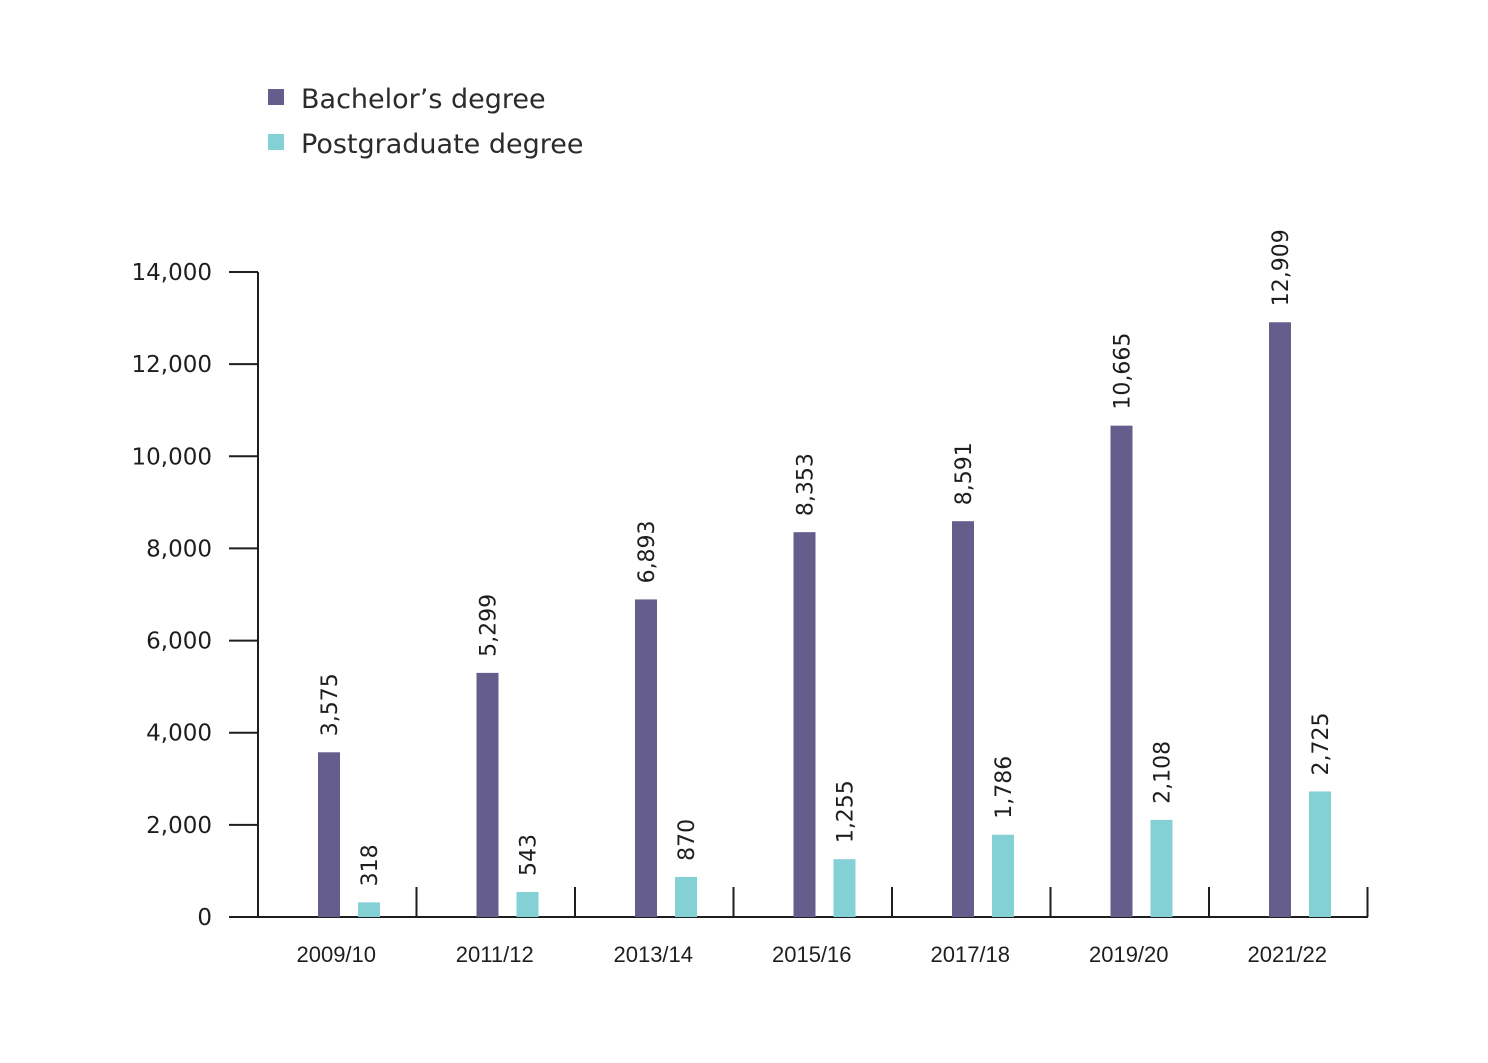  I want to click on y-tick-label: 12,000, so click(172, 365).